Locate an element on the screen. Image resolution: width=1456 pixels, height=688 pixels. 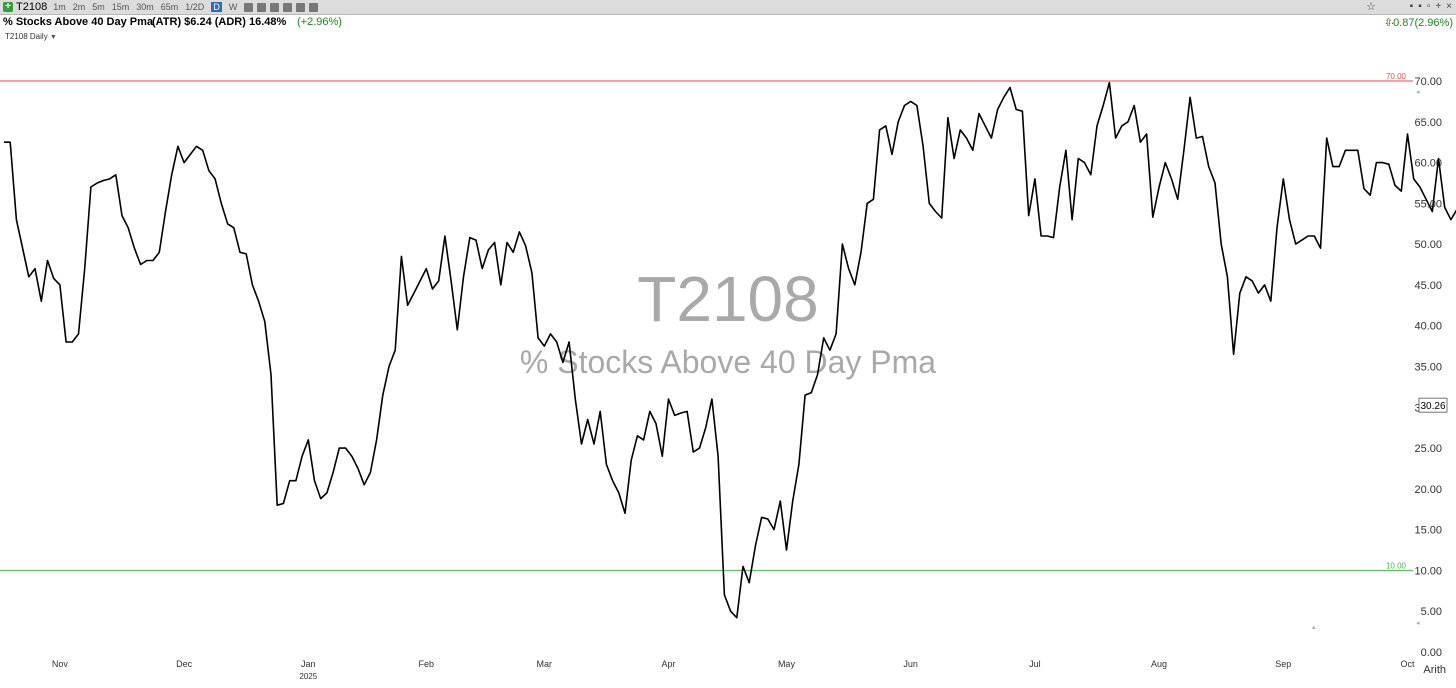
symbol-label: T2108 is located at coordinates (32, 7).